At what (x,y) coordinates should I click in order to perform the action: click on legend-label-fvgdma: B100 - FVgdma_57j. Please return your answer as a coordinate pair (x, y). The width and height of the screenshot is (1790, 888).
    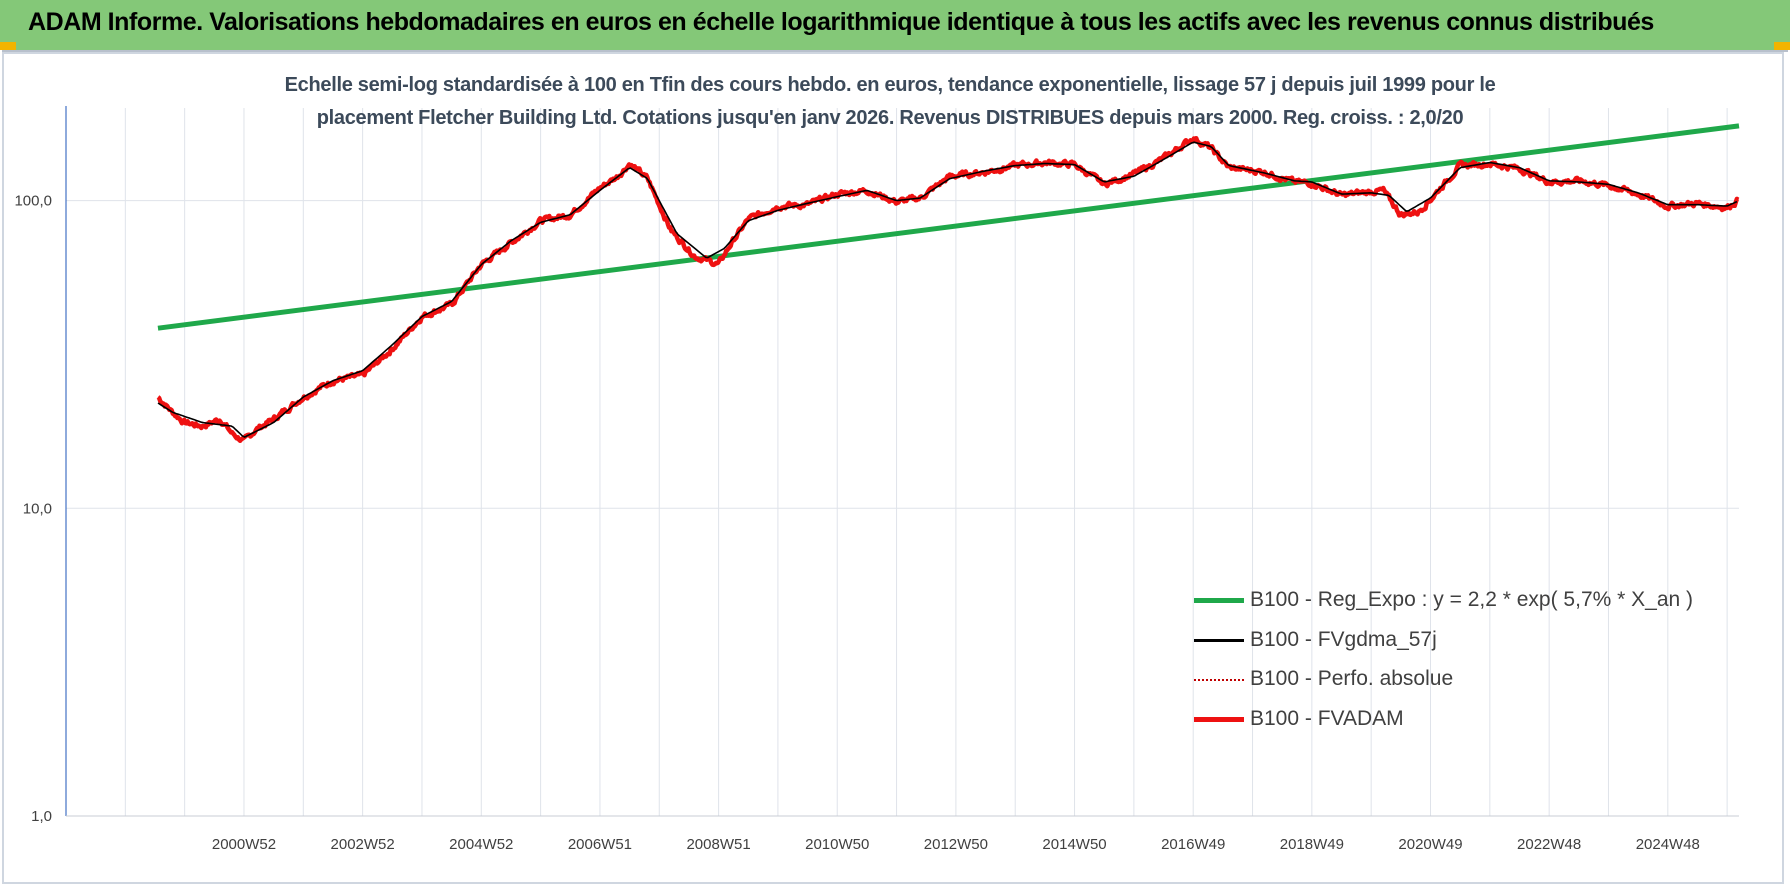
    Looking at the image, I should click on (1343, 639).